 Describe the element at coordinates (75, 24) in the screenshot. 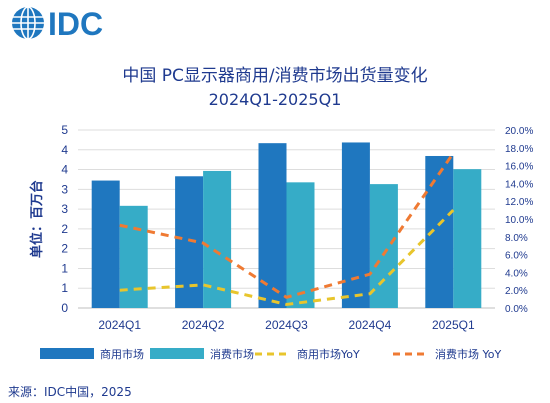

I see `logo-text: IDC` at that location.